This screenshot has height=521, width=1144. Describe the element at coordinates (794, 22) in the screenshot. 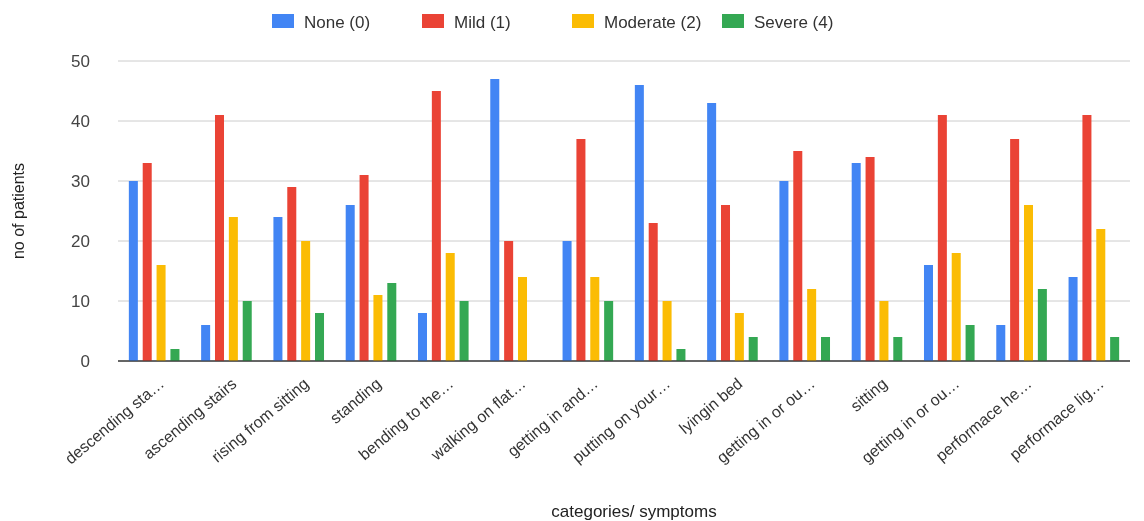

I see `legend-label: Severe (4)` at that location.